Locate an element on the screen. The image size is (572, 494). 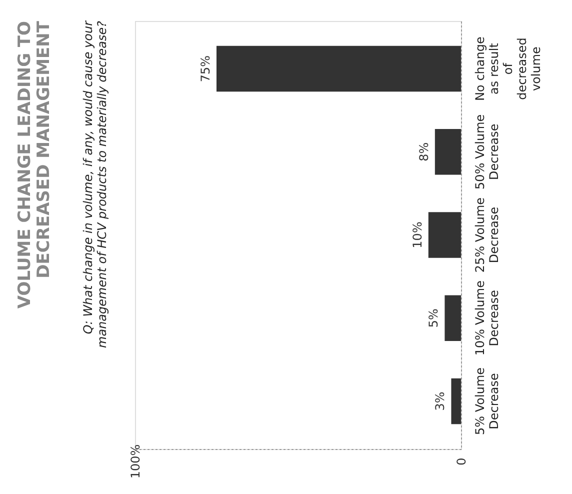
x-tick-label: 0 is located at coordinates (461, 462).